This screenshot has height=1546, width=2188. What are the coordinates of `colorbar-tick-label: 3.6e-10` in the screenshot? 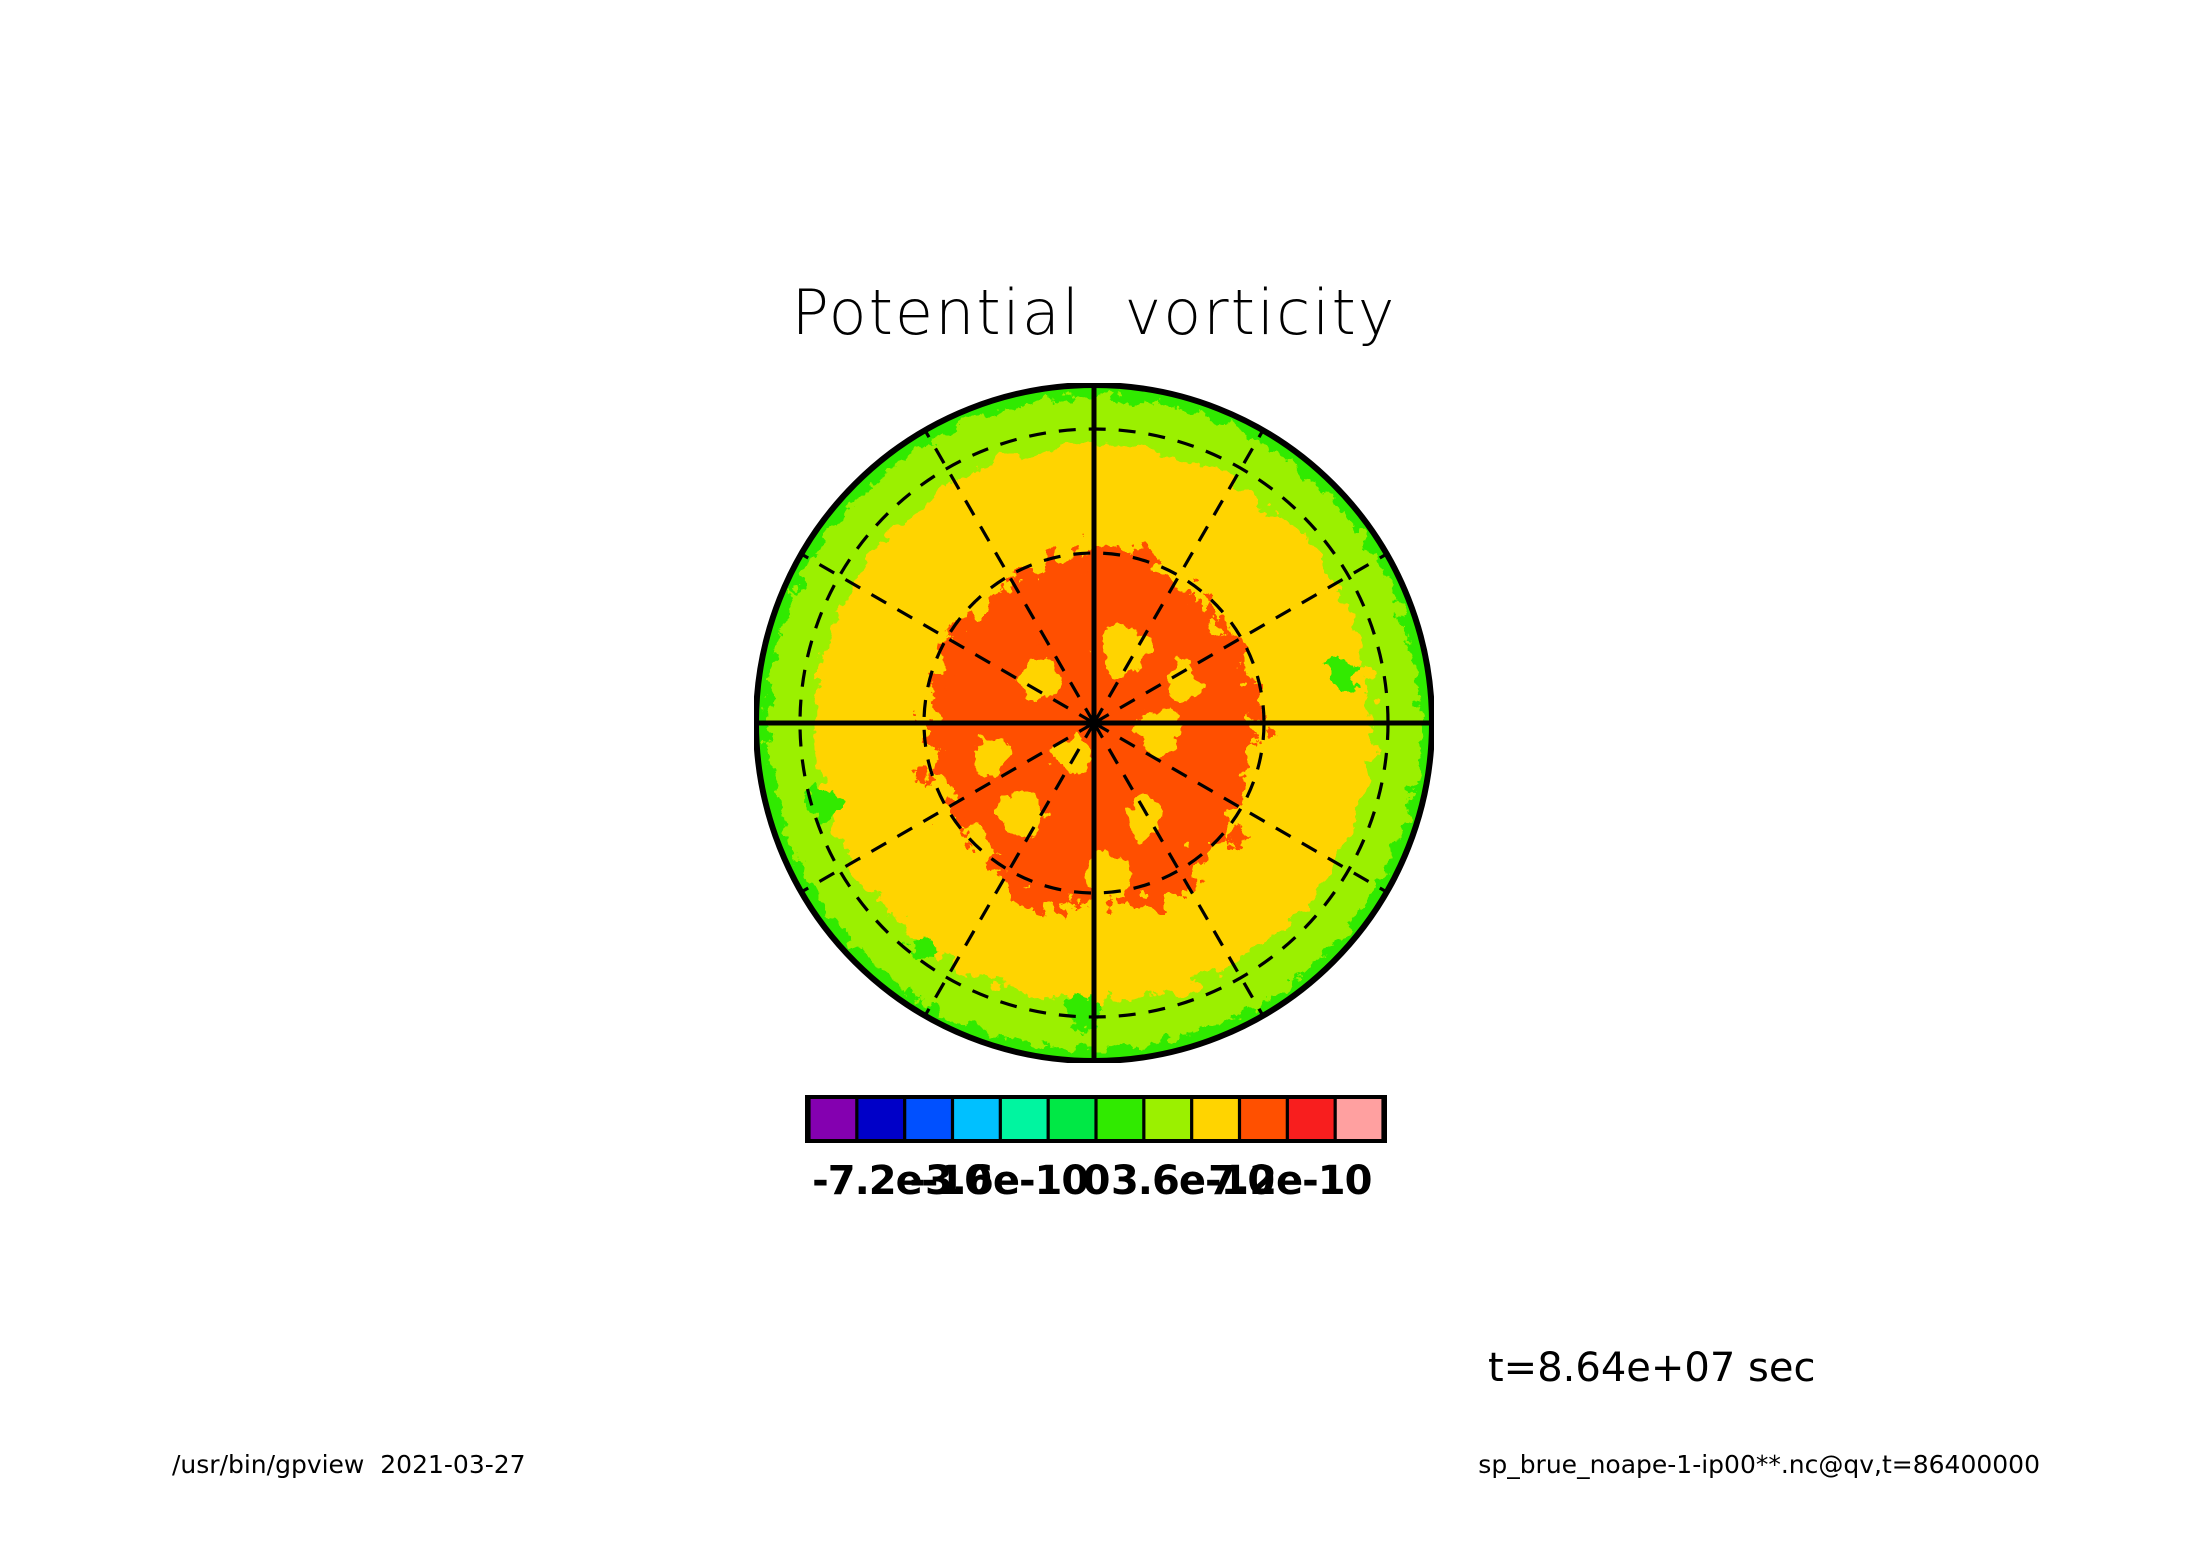 It's located at (1192, 1181).